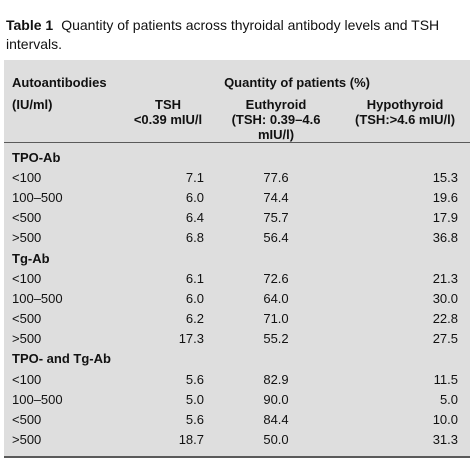  I want to click on euthyroid-cell: 55.2, so click(276, 339).